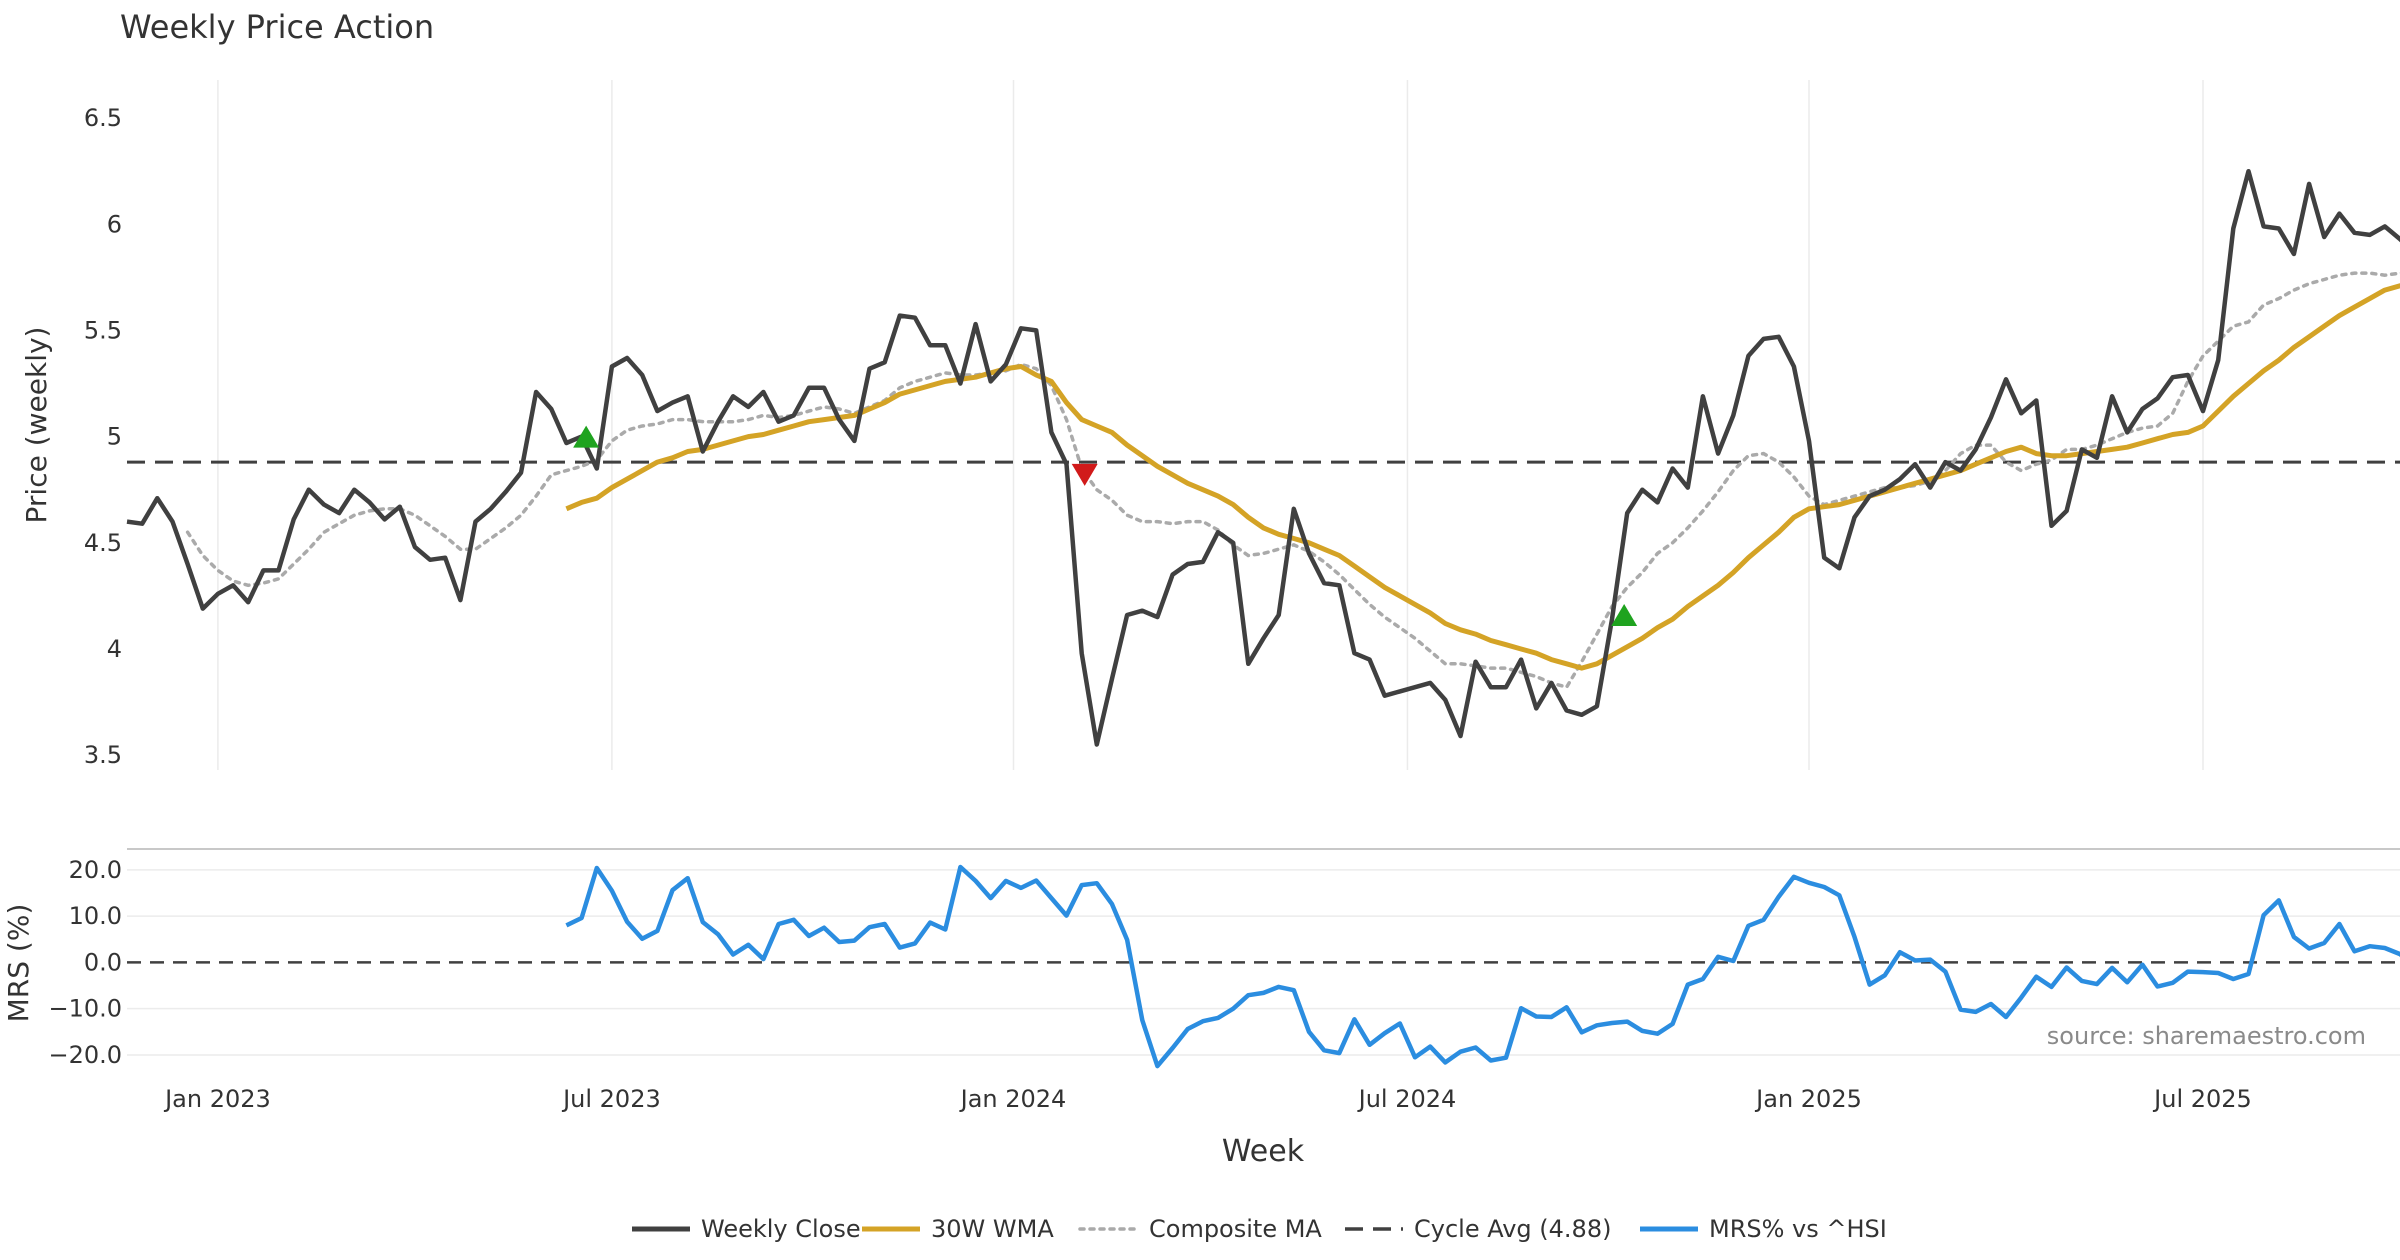 This screenshot has width=2400, height=1260. Describe the element at coordinates (277, 27) in the screenshot. I see `chart-title: Weekly Price Action` at that location.